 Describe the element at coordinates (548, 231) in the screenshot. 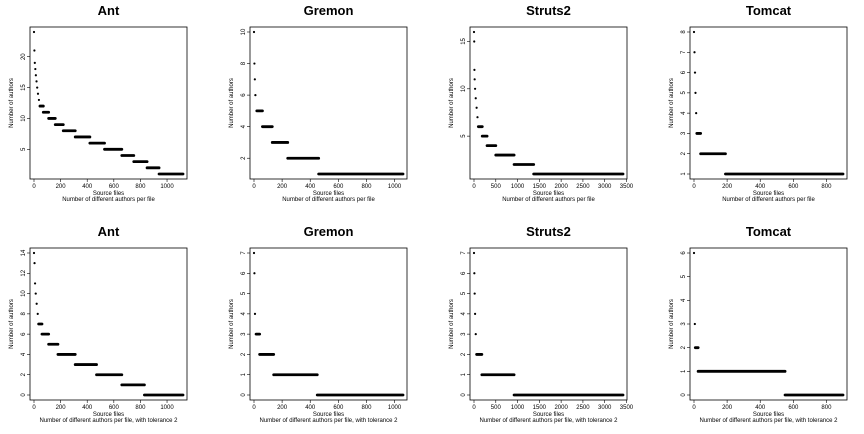

I see `chart-title: Struts2` at that location.